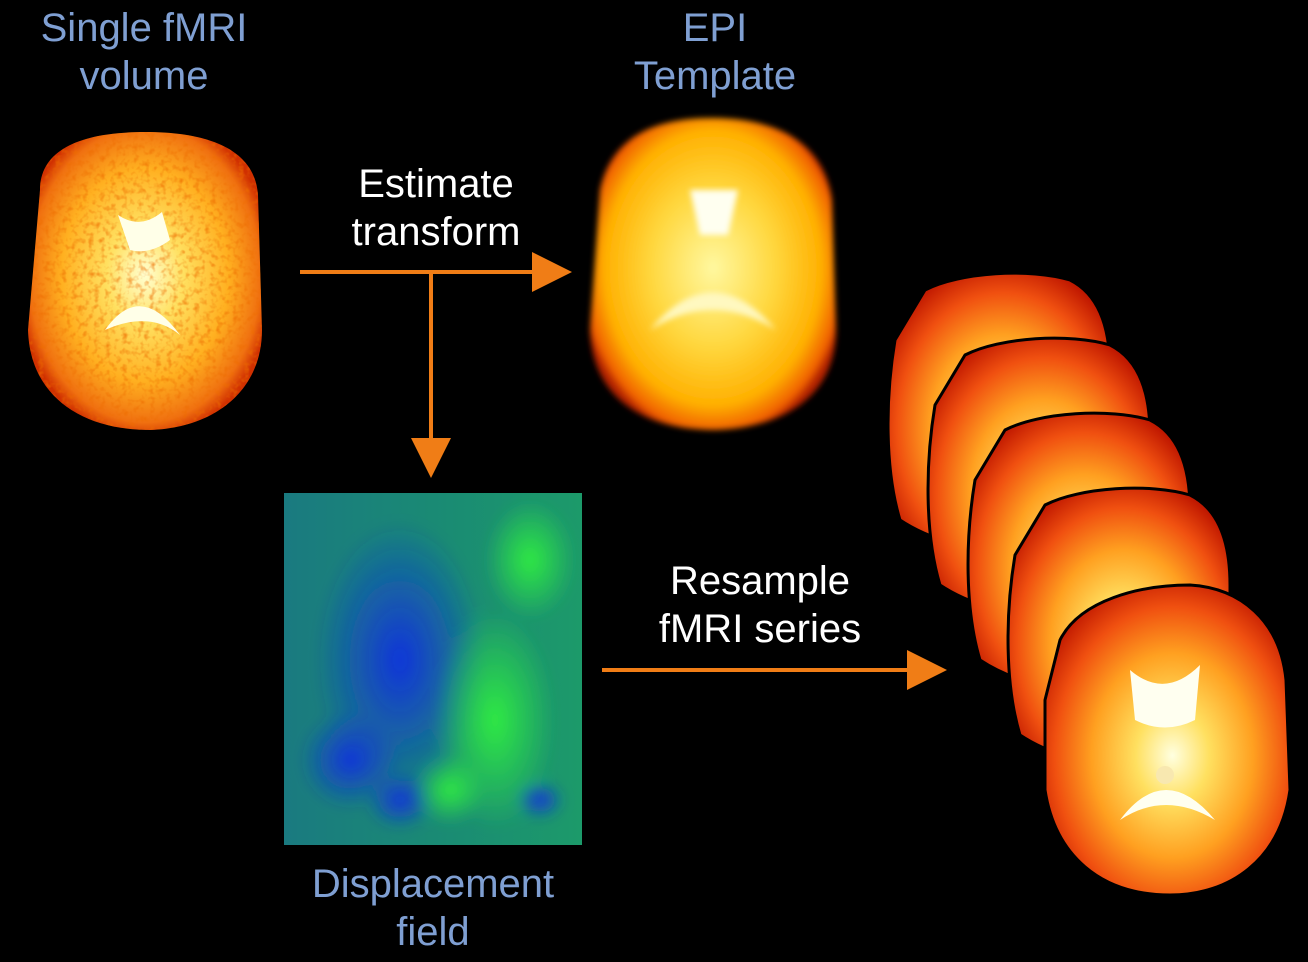 The height and width of the screenshot is (962, 1308). I want to click on resample-label-line1: Resample, so click(760, 581).